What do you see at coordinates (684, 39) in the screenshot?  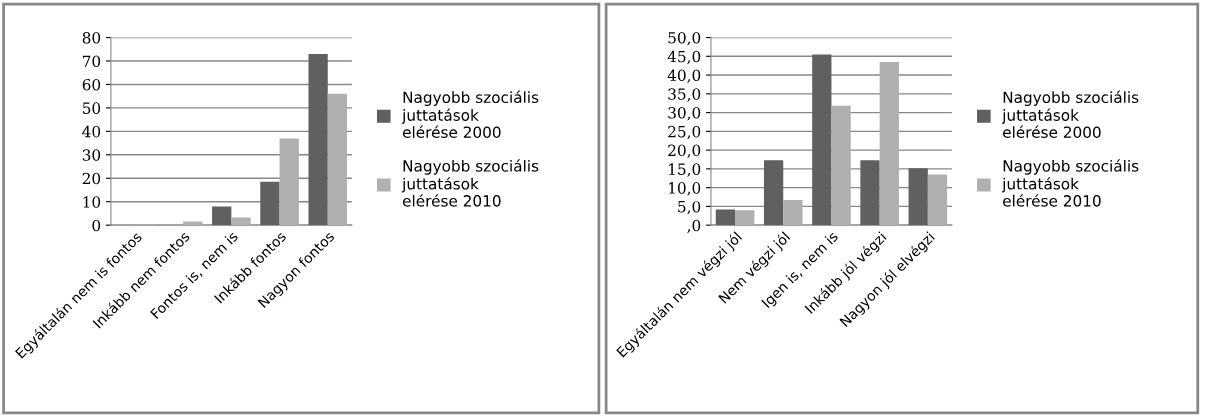 I see `y-tick-label: 50,0` at bounding box center [684, 39].